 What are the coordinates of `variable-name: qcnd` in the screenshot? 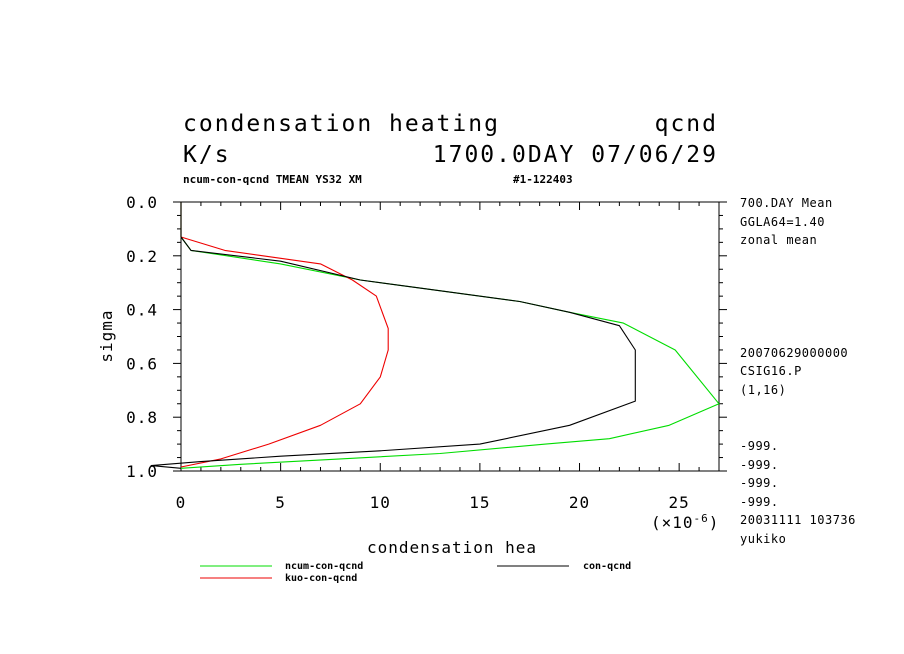 It's located at (686, 124).